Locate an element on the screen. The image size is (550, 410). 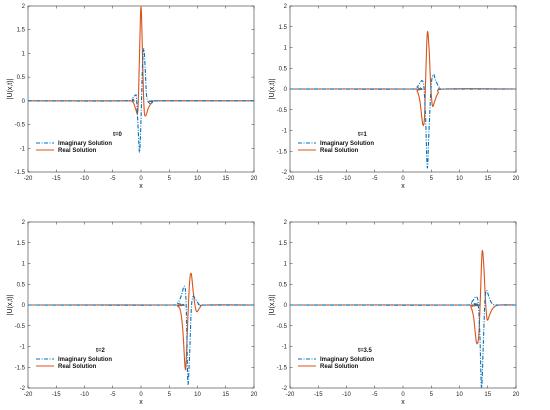
time-annotation: t=2 is located at coordinates (101, 351).